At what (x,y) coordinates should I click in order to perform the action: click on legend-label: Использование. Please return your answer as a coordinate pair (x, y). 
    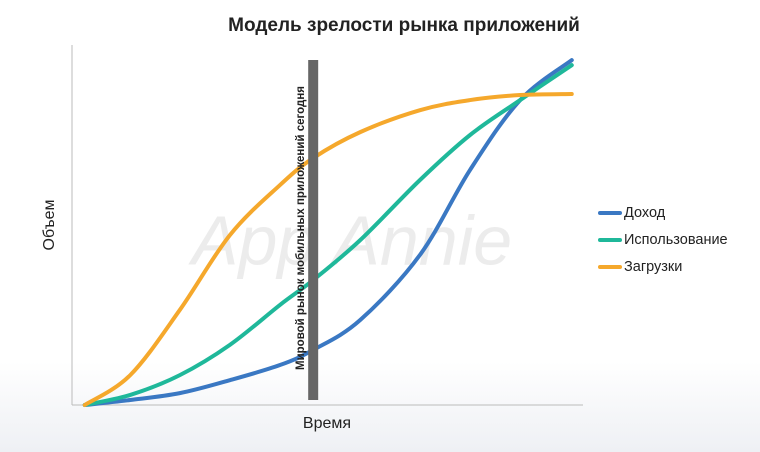
    Looking at the image, I should click on (676, 240).